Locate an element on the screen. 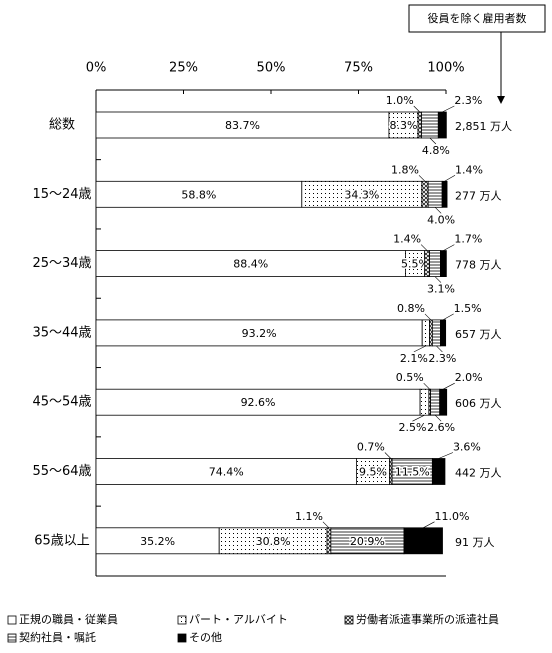  value-label: 3.6% is located at coordinates (467, 447).